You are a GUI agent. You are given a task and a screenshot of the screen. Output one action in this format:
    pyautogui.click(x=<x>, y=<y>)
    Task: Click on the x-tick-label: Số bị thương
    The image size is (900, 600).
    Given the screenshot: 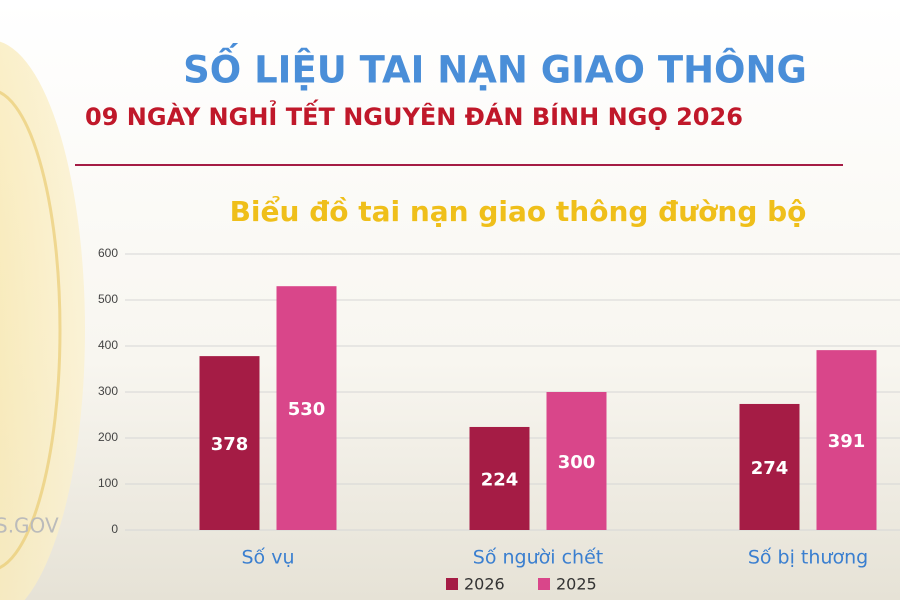 What is the action you would take?
    pyautogui.click(x=808, y=558)
    